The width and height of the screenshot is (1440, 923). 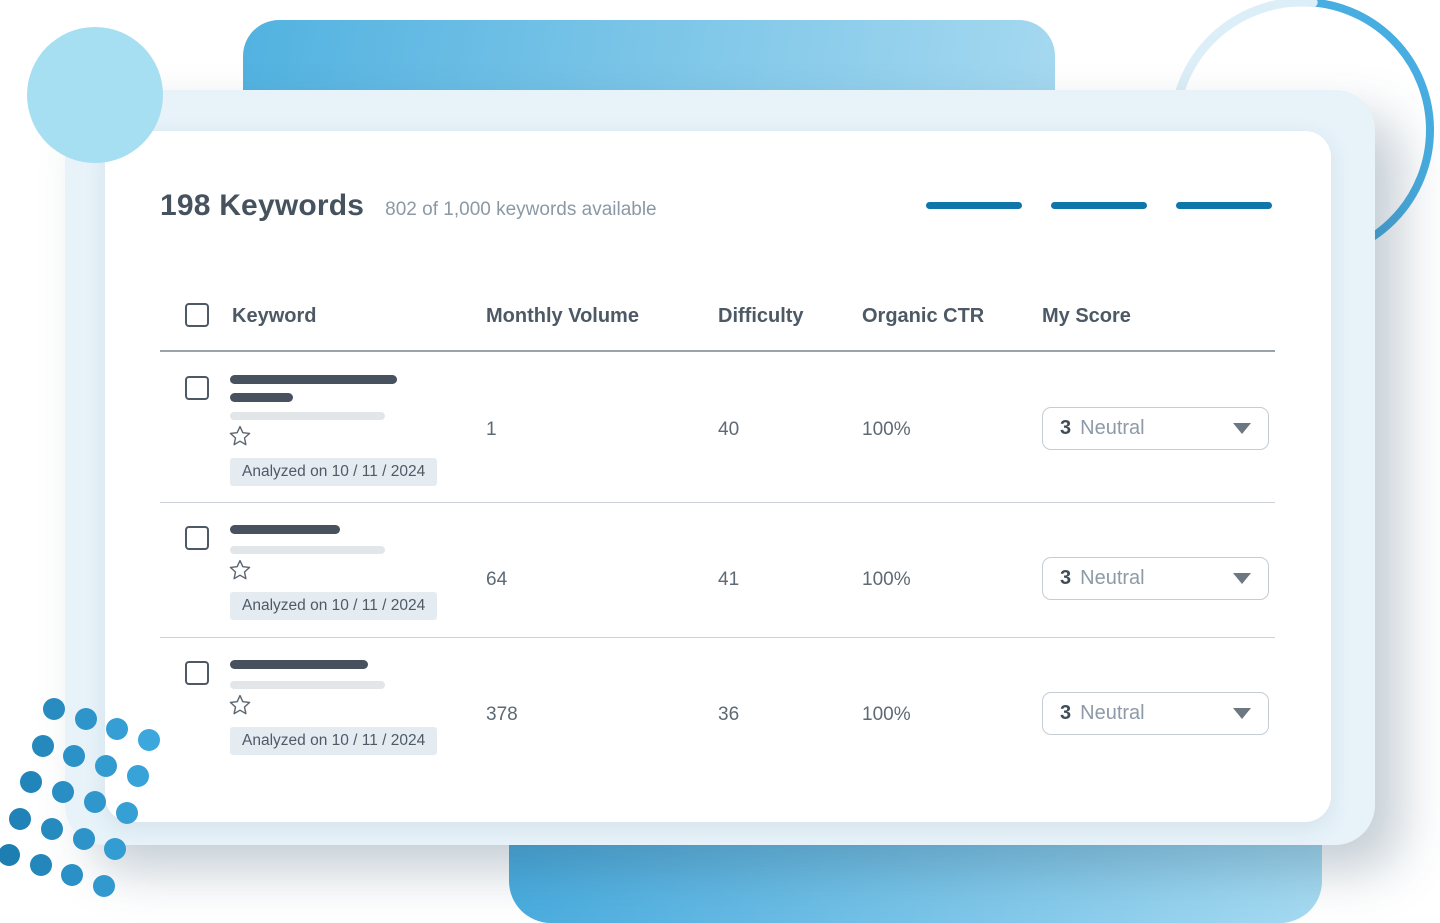 I want to click on monthly-volume-value: 64, so click(x=497, y=579).